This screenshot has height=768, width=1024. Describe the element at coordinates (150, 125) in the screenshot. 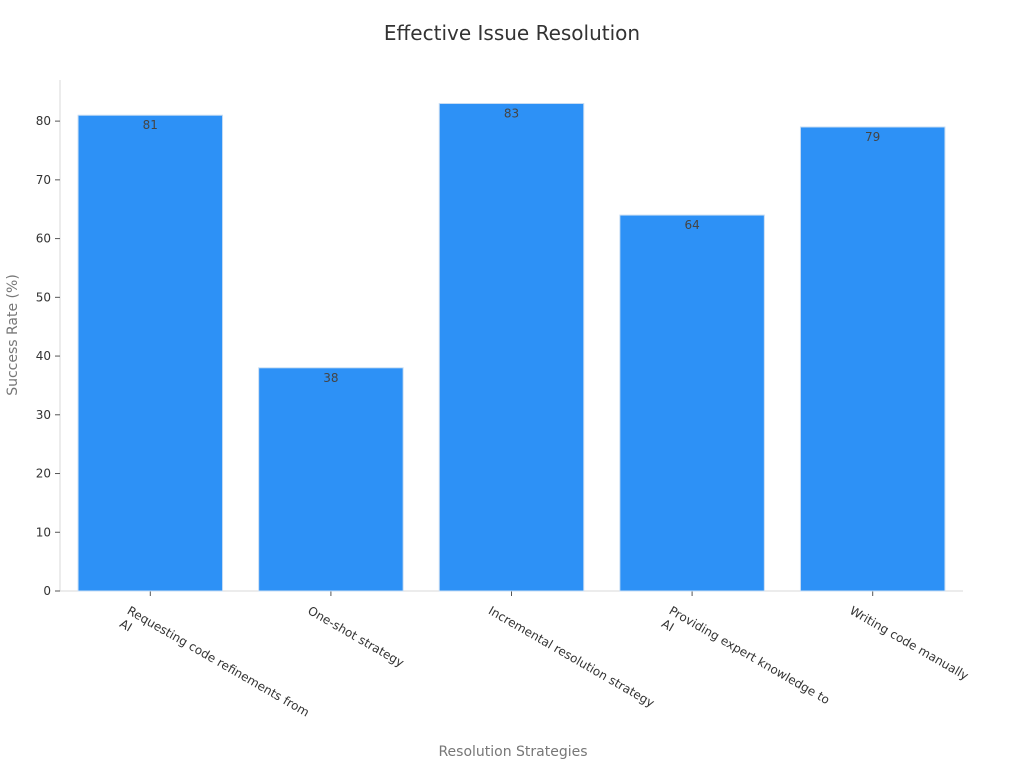

I see `data-label: 81` at that location.